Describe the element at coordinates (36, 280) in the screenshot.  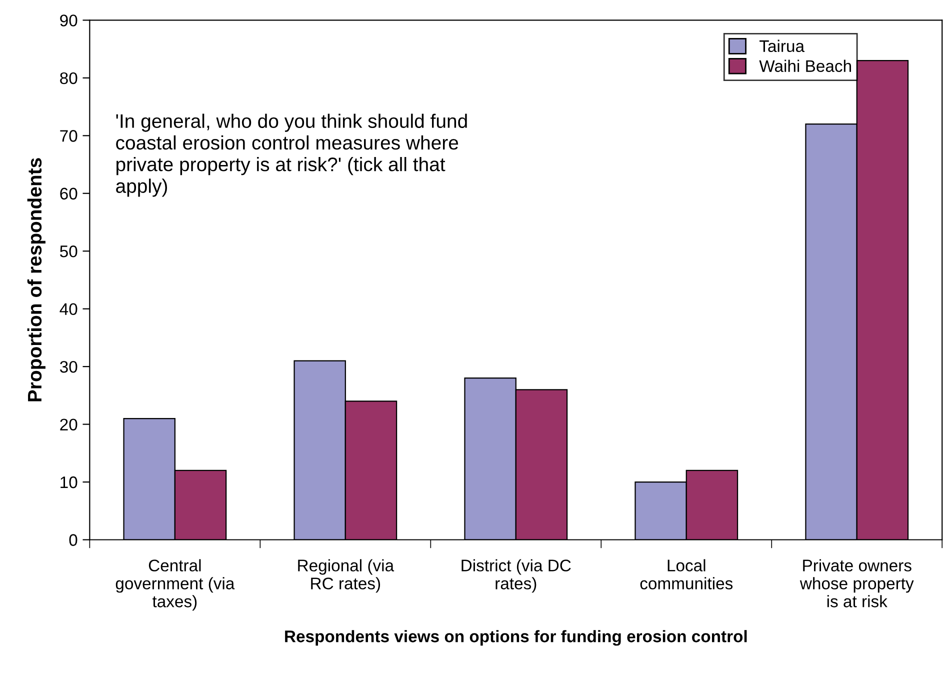
I see `y-axis-title: Proportion of respondents` at that location.